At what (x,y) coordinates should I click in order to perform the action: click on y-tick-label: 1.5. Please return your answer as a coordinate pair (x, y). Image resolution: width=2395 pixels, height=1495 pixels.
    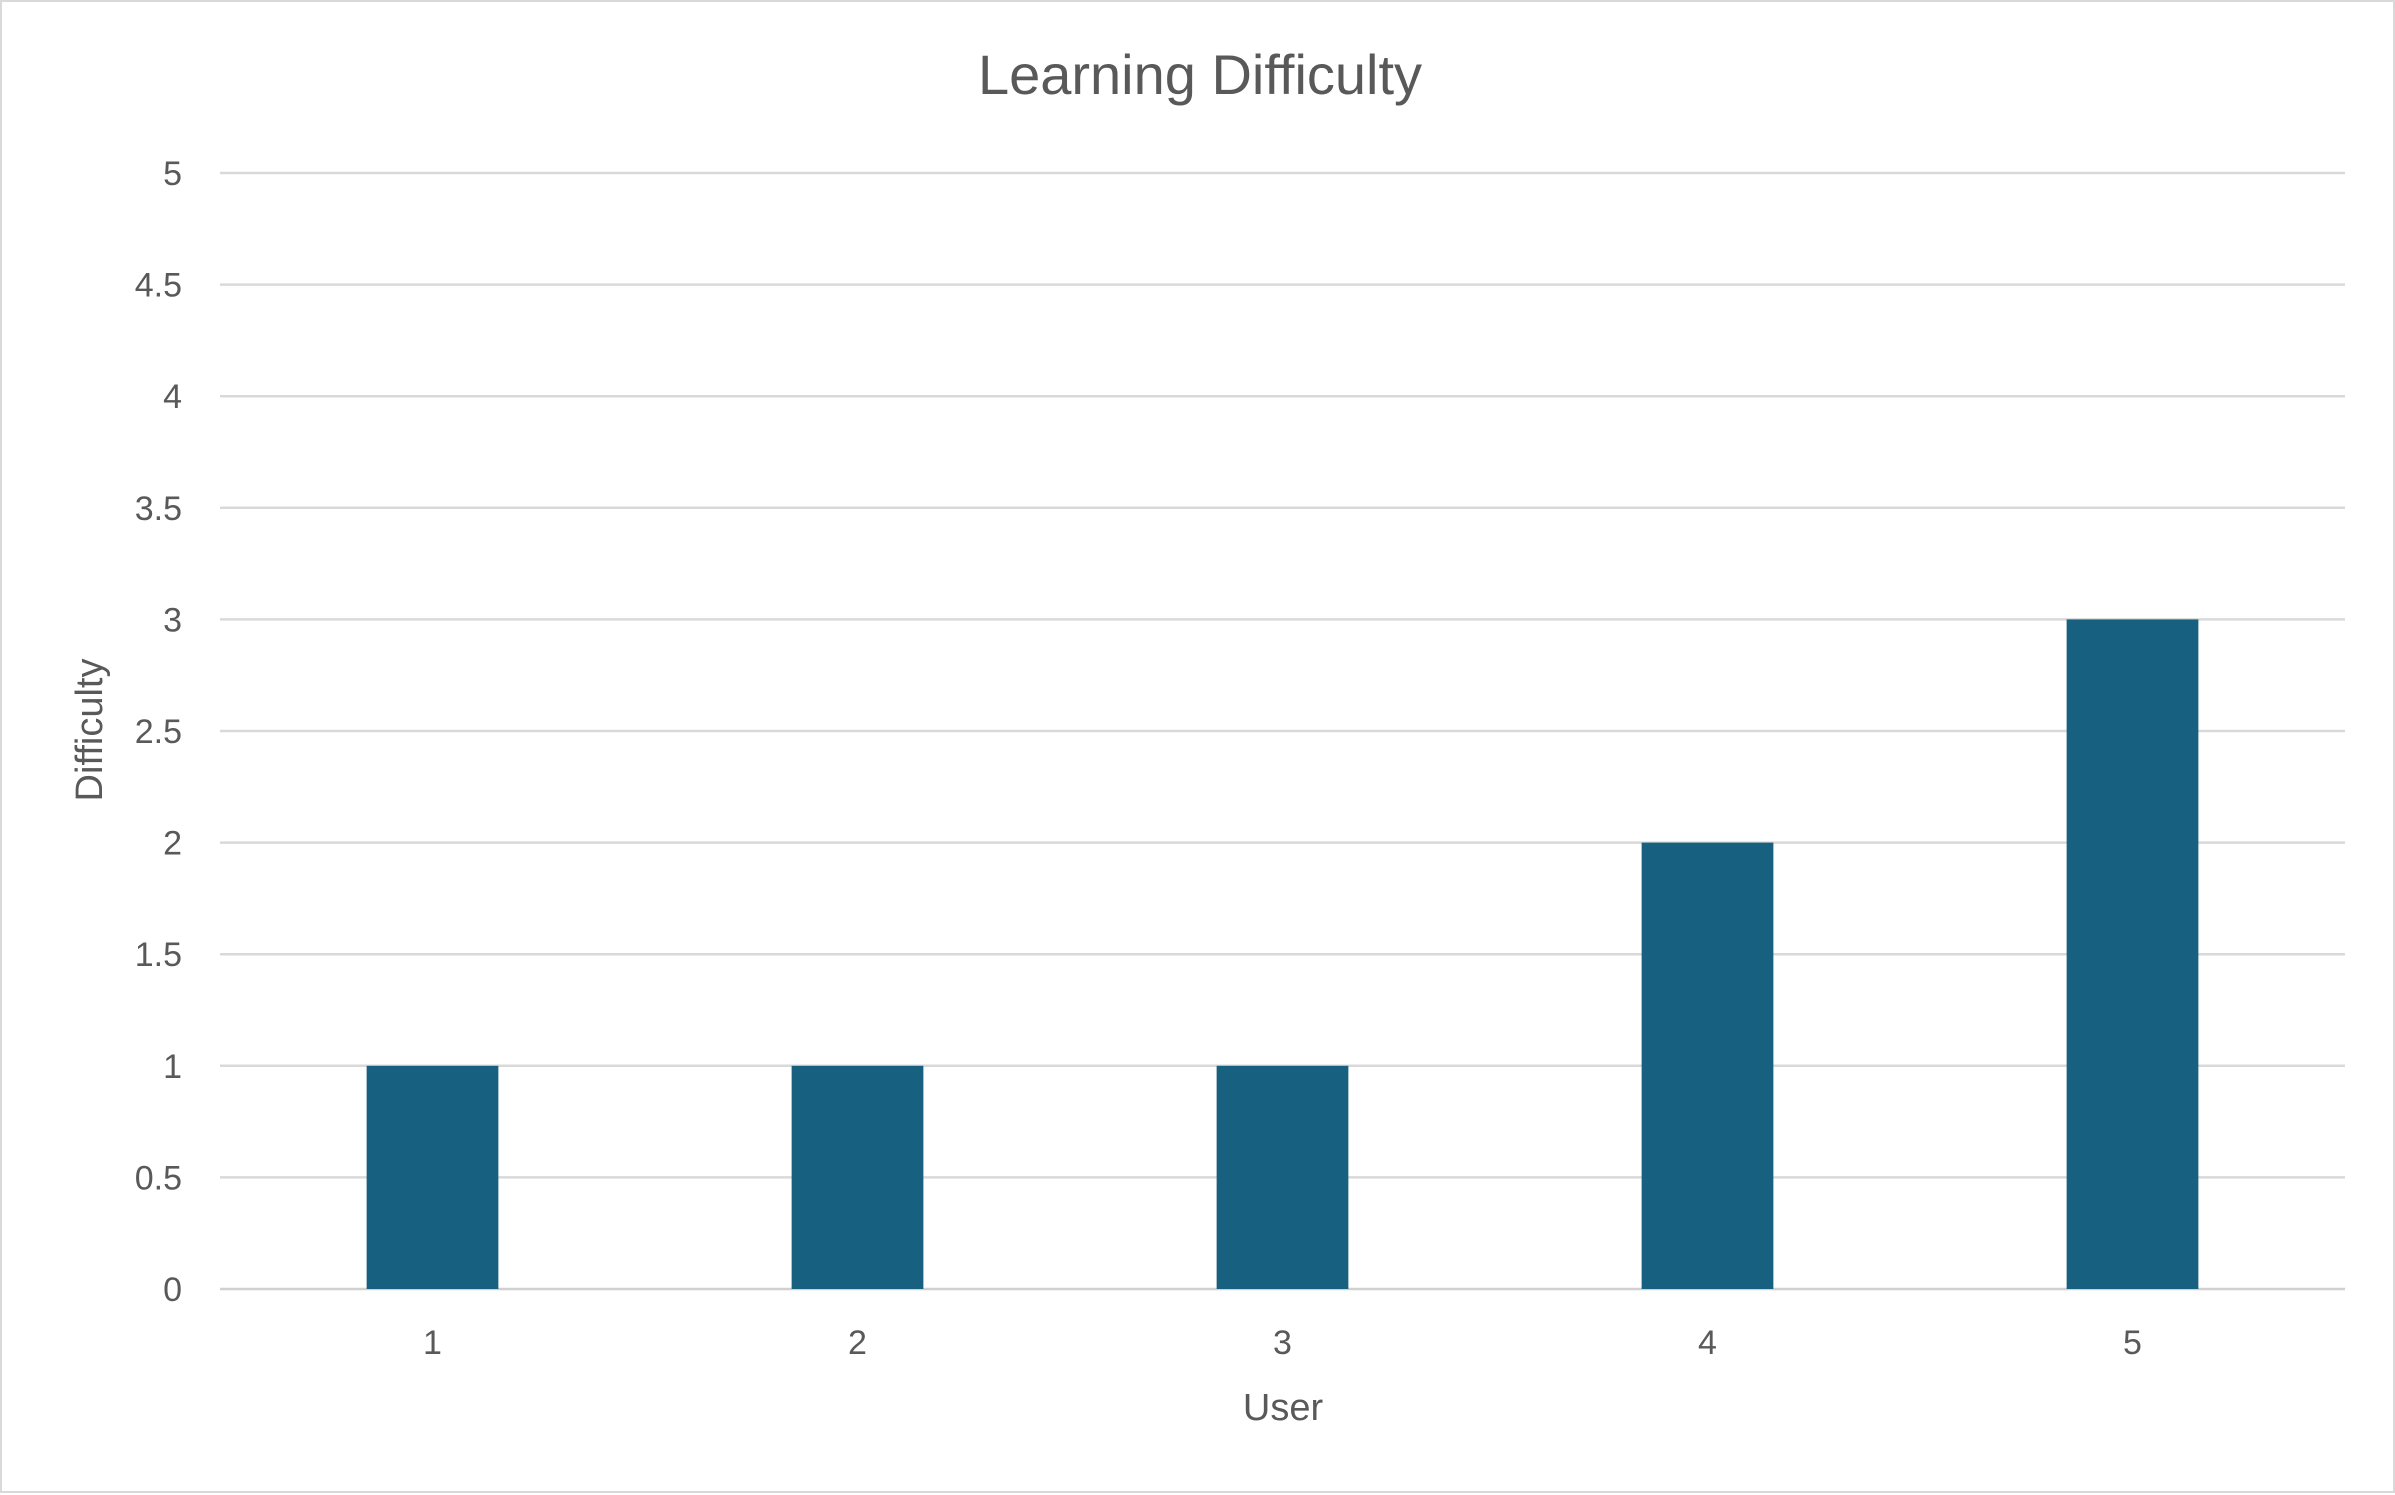
    Looking at the image, I should click on (158, 955).